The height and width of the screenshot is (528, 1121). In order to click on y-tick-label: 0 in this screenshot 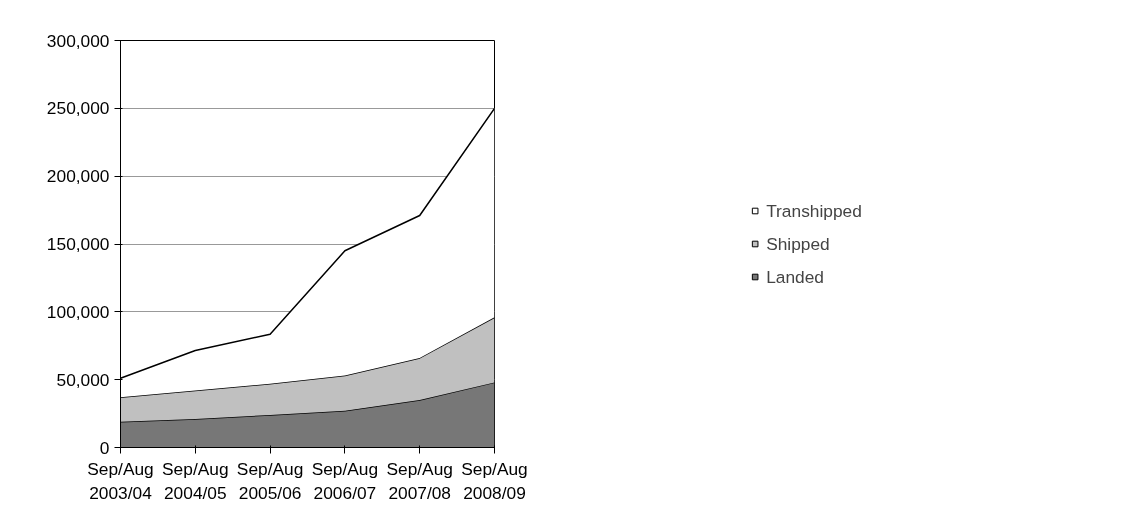, I will do `click(104, 447)`.